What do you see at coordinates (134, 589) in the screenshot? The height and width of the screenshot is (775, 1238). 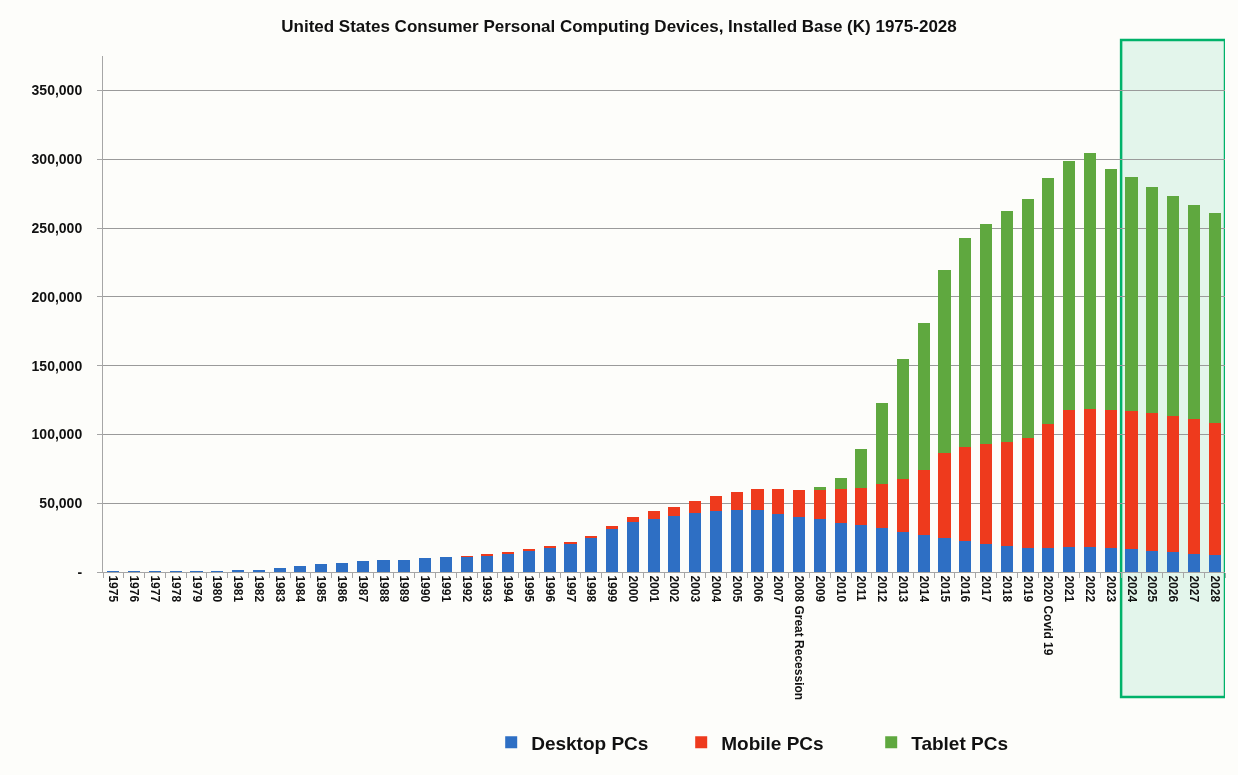 I see `x-tick-label: 1976` at bounding box center [134, 589].